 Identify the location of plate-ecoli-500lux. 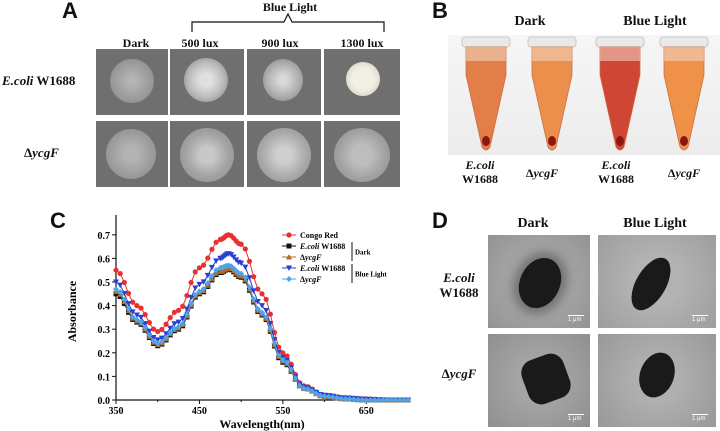
(207, 82).